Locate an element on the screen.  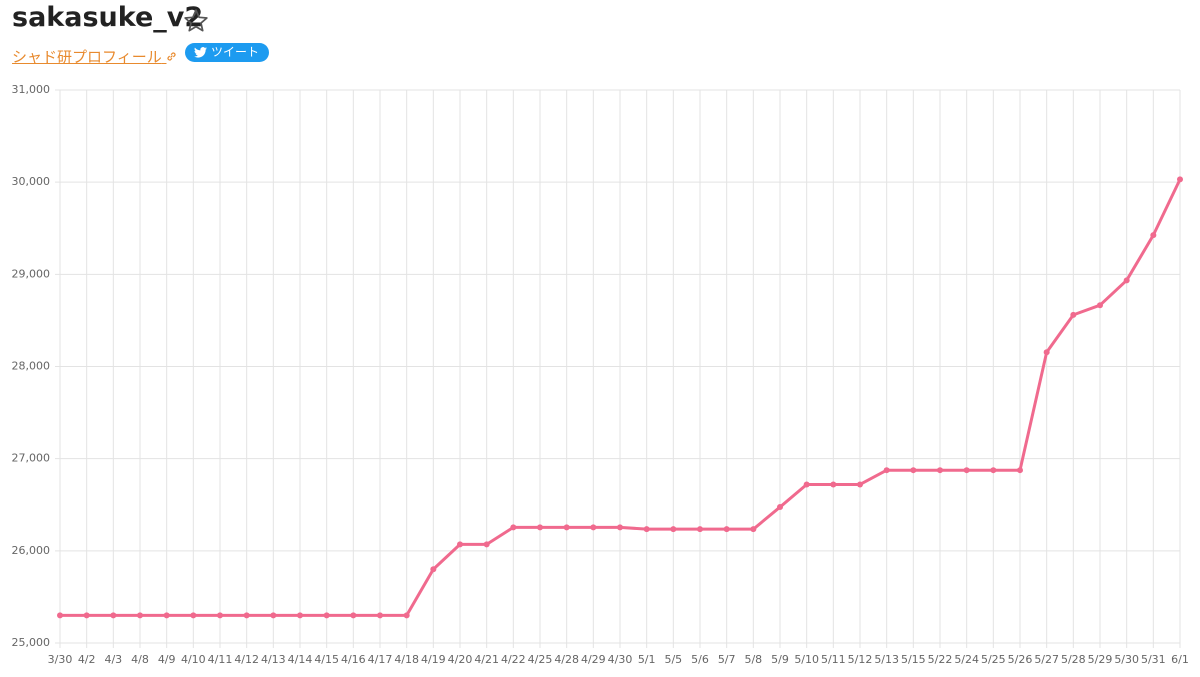
x-tick-label: 4/9 is located at coordinates (167, 659).